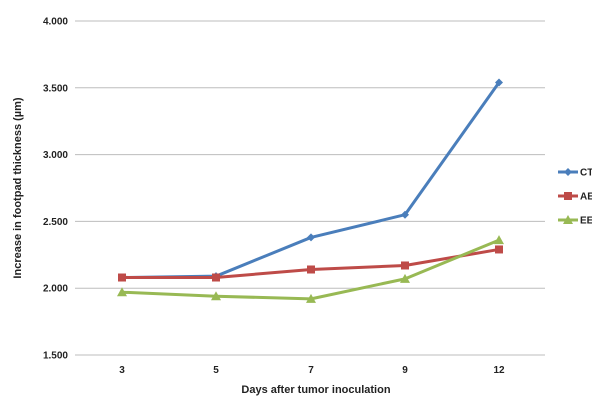 The height and width of the screenshot is (397, 592). Describe the element at coordinates (310, 263) in the screenshot. I see `series-ae` at that location.